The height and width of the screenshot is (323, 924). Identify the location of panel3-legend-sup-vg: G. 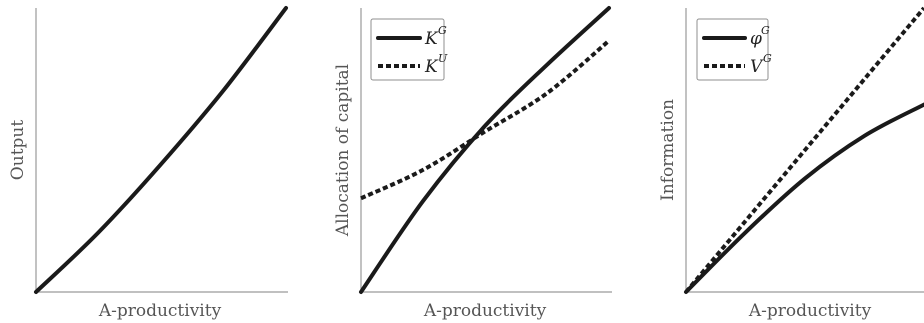
(767, 58).